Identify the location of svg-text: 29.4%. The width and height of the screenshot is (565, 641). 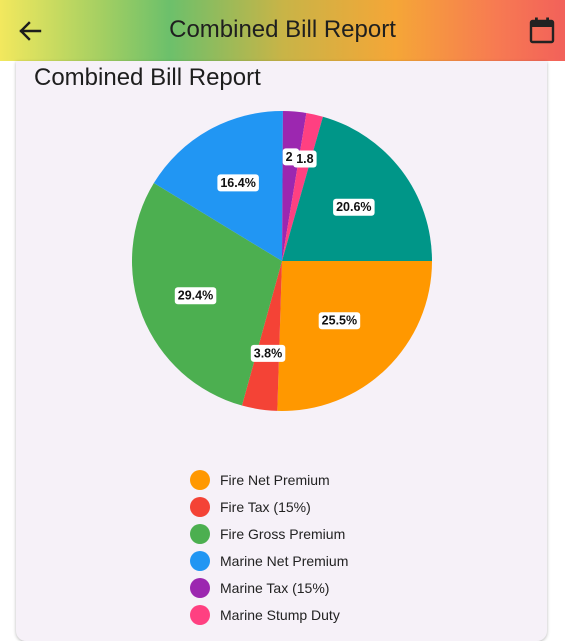
(195, 296).